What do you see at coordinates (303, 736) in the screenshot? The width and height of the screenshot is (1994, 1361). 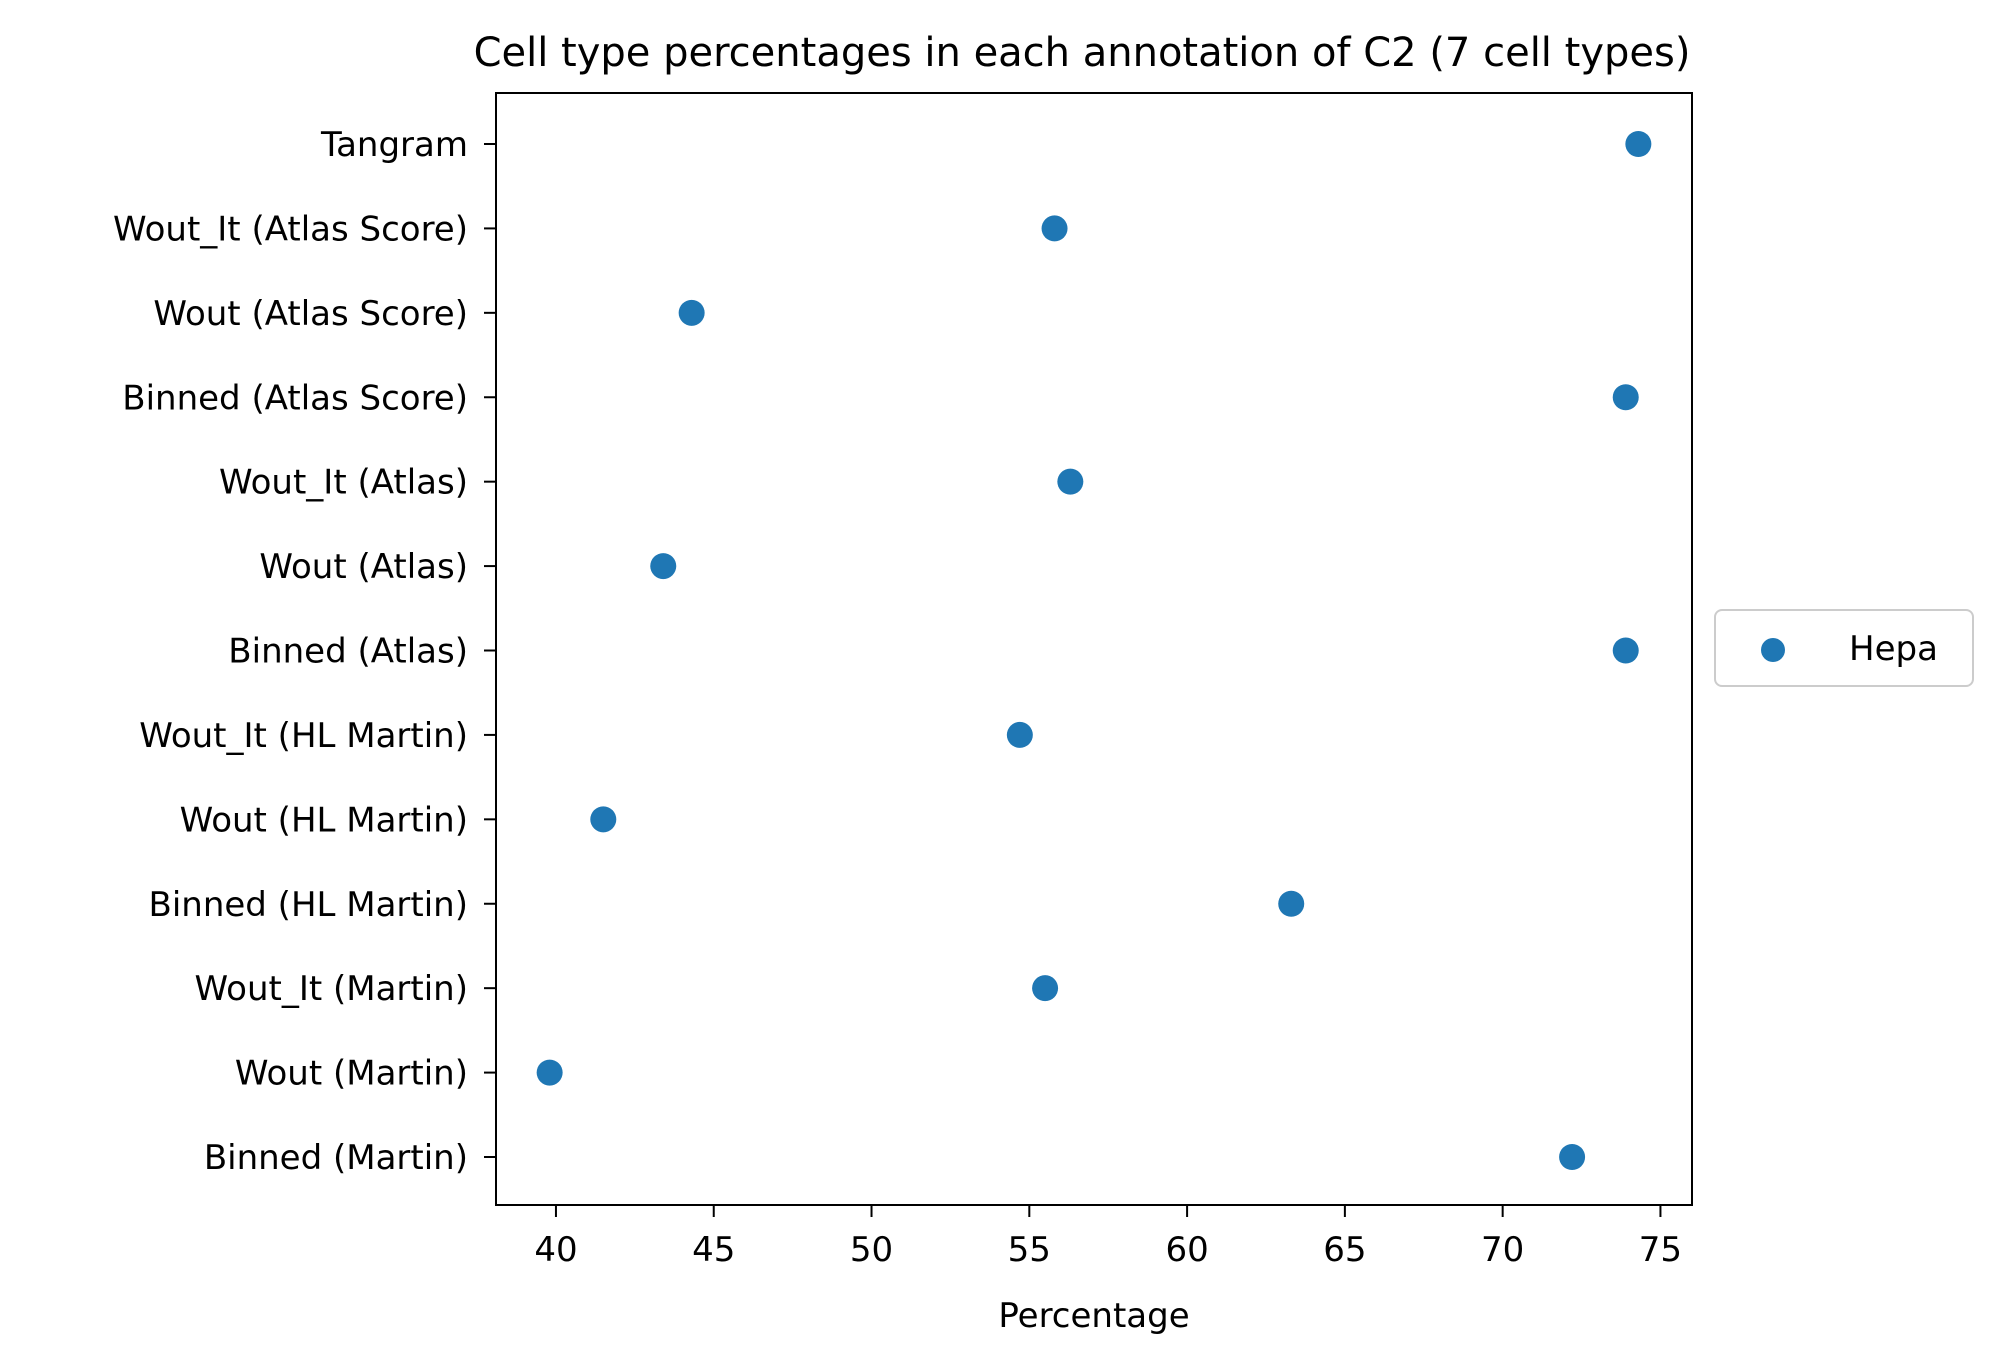 I see `y-tick-label: Wout_It (HL Martin)` at bounding box center [303, 736].